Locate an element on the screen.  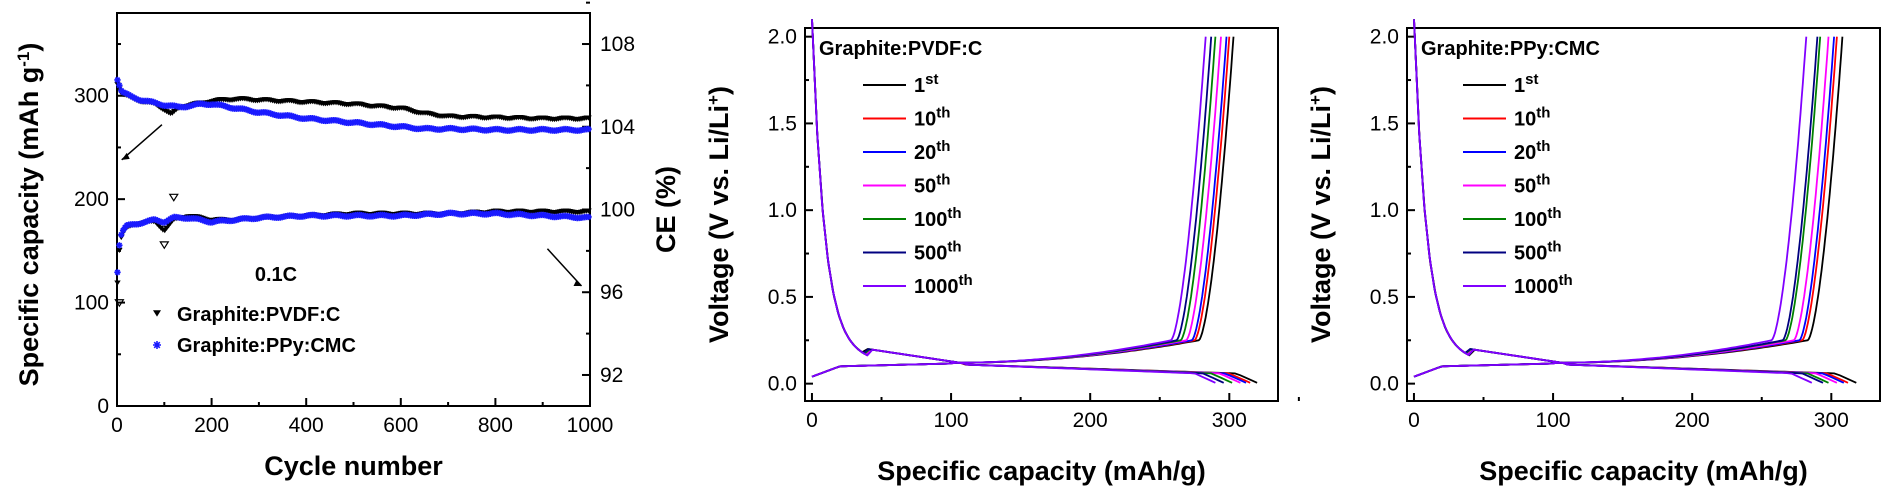
x-tick-label: 1000 is located at coordinates (590, 425).